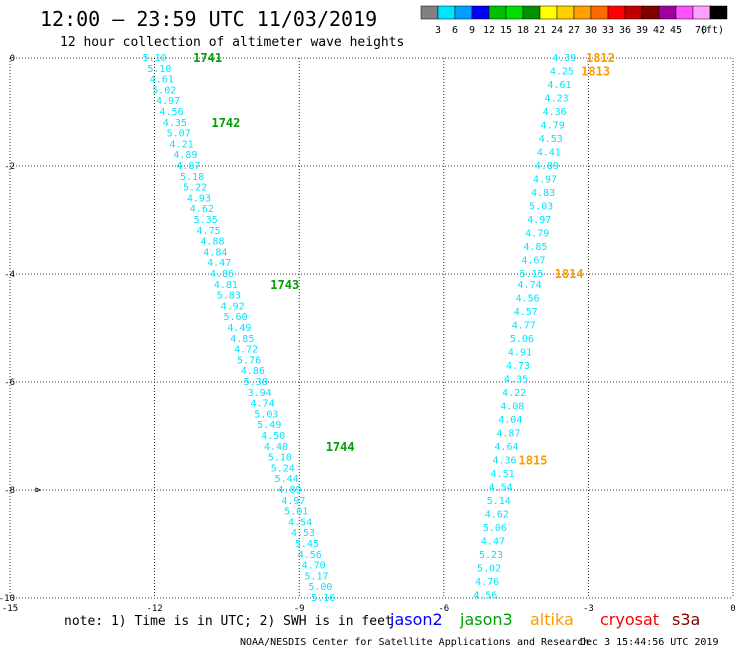 Image resolution: width=740 pixels, height=650 pixels. I want to click on wave-height-point: 5.45, so click(307, 544).